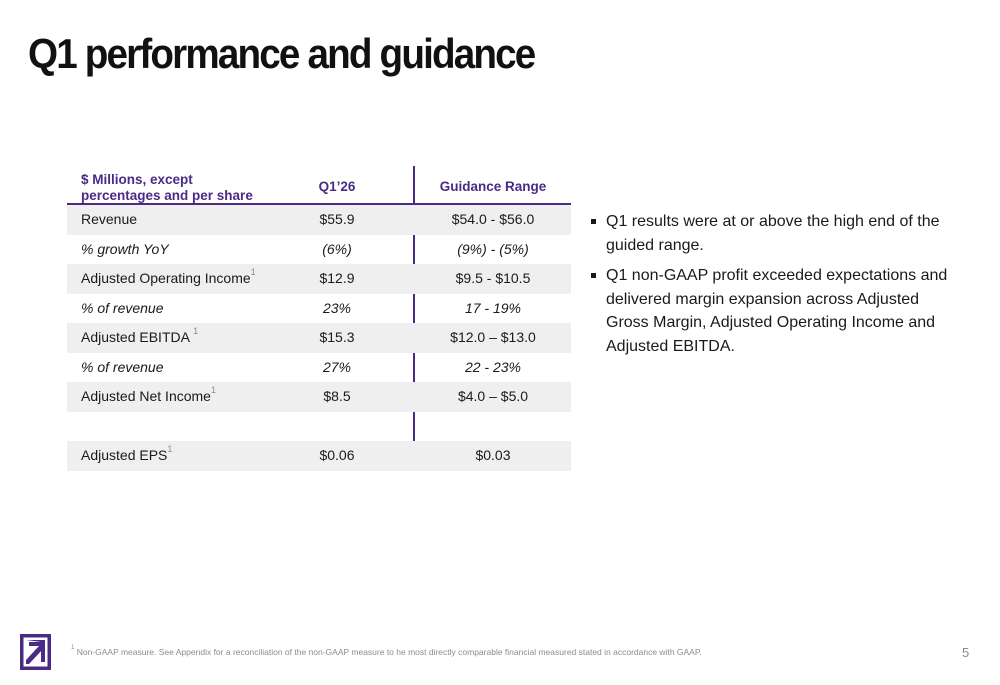  What do you see at coordinates (137, 179) in the screenshot?
I see `header-units-line1: $ Millions, except` at bounding box center [137, 179].